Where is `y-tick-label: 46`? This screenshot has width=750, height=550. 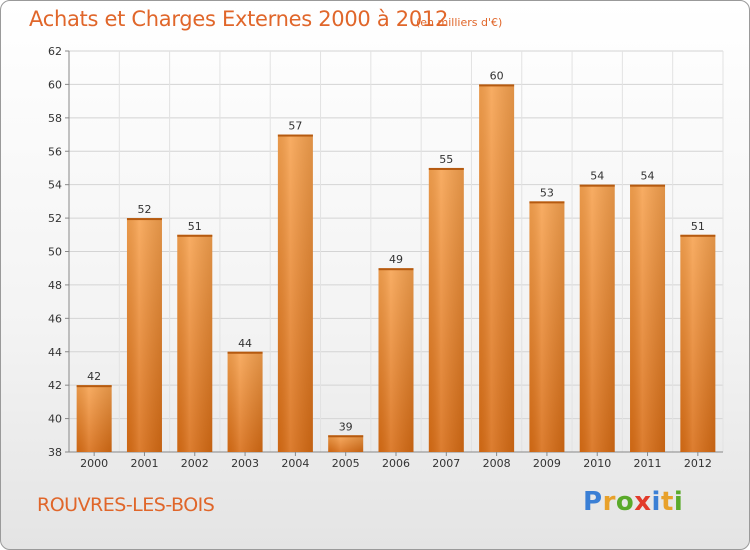 y-tick-label: 46 is located at coordinates (55, 318).